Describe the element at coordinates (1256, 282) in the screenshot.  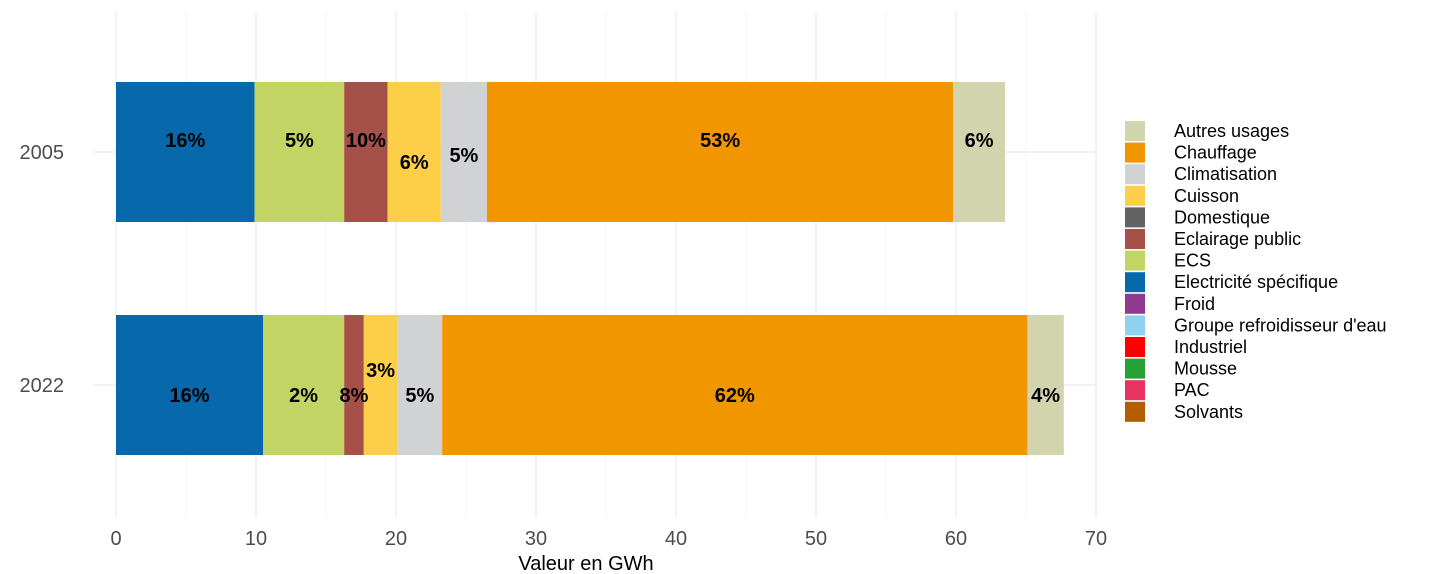
I see `legend-label: Electricité spécifique` at that location.